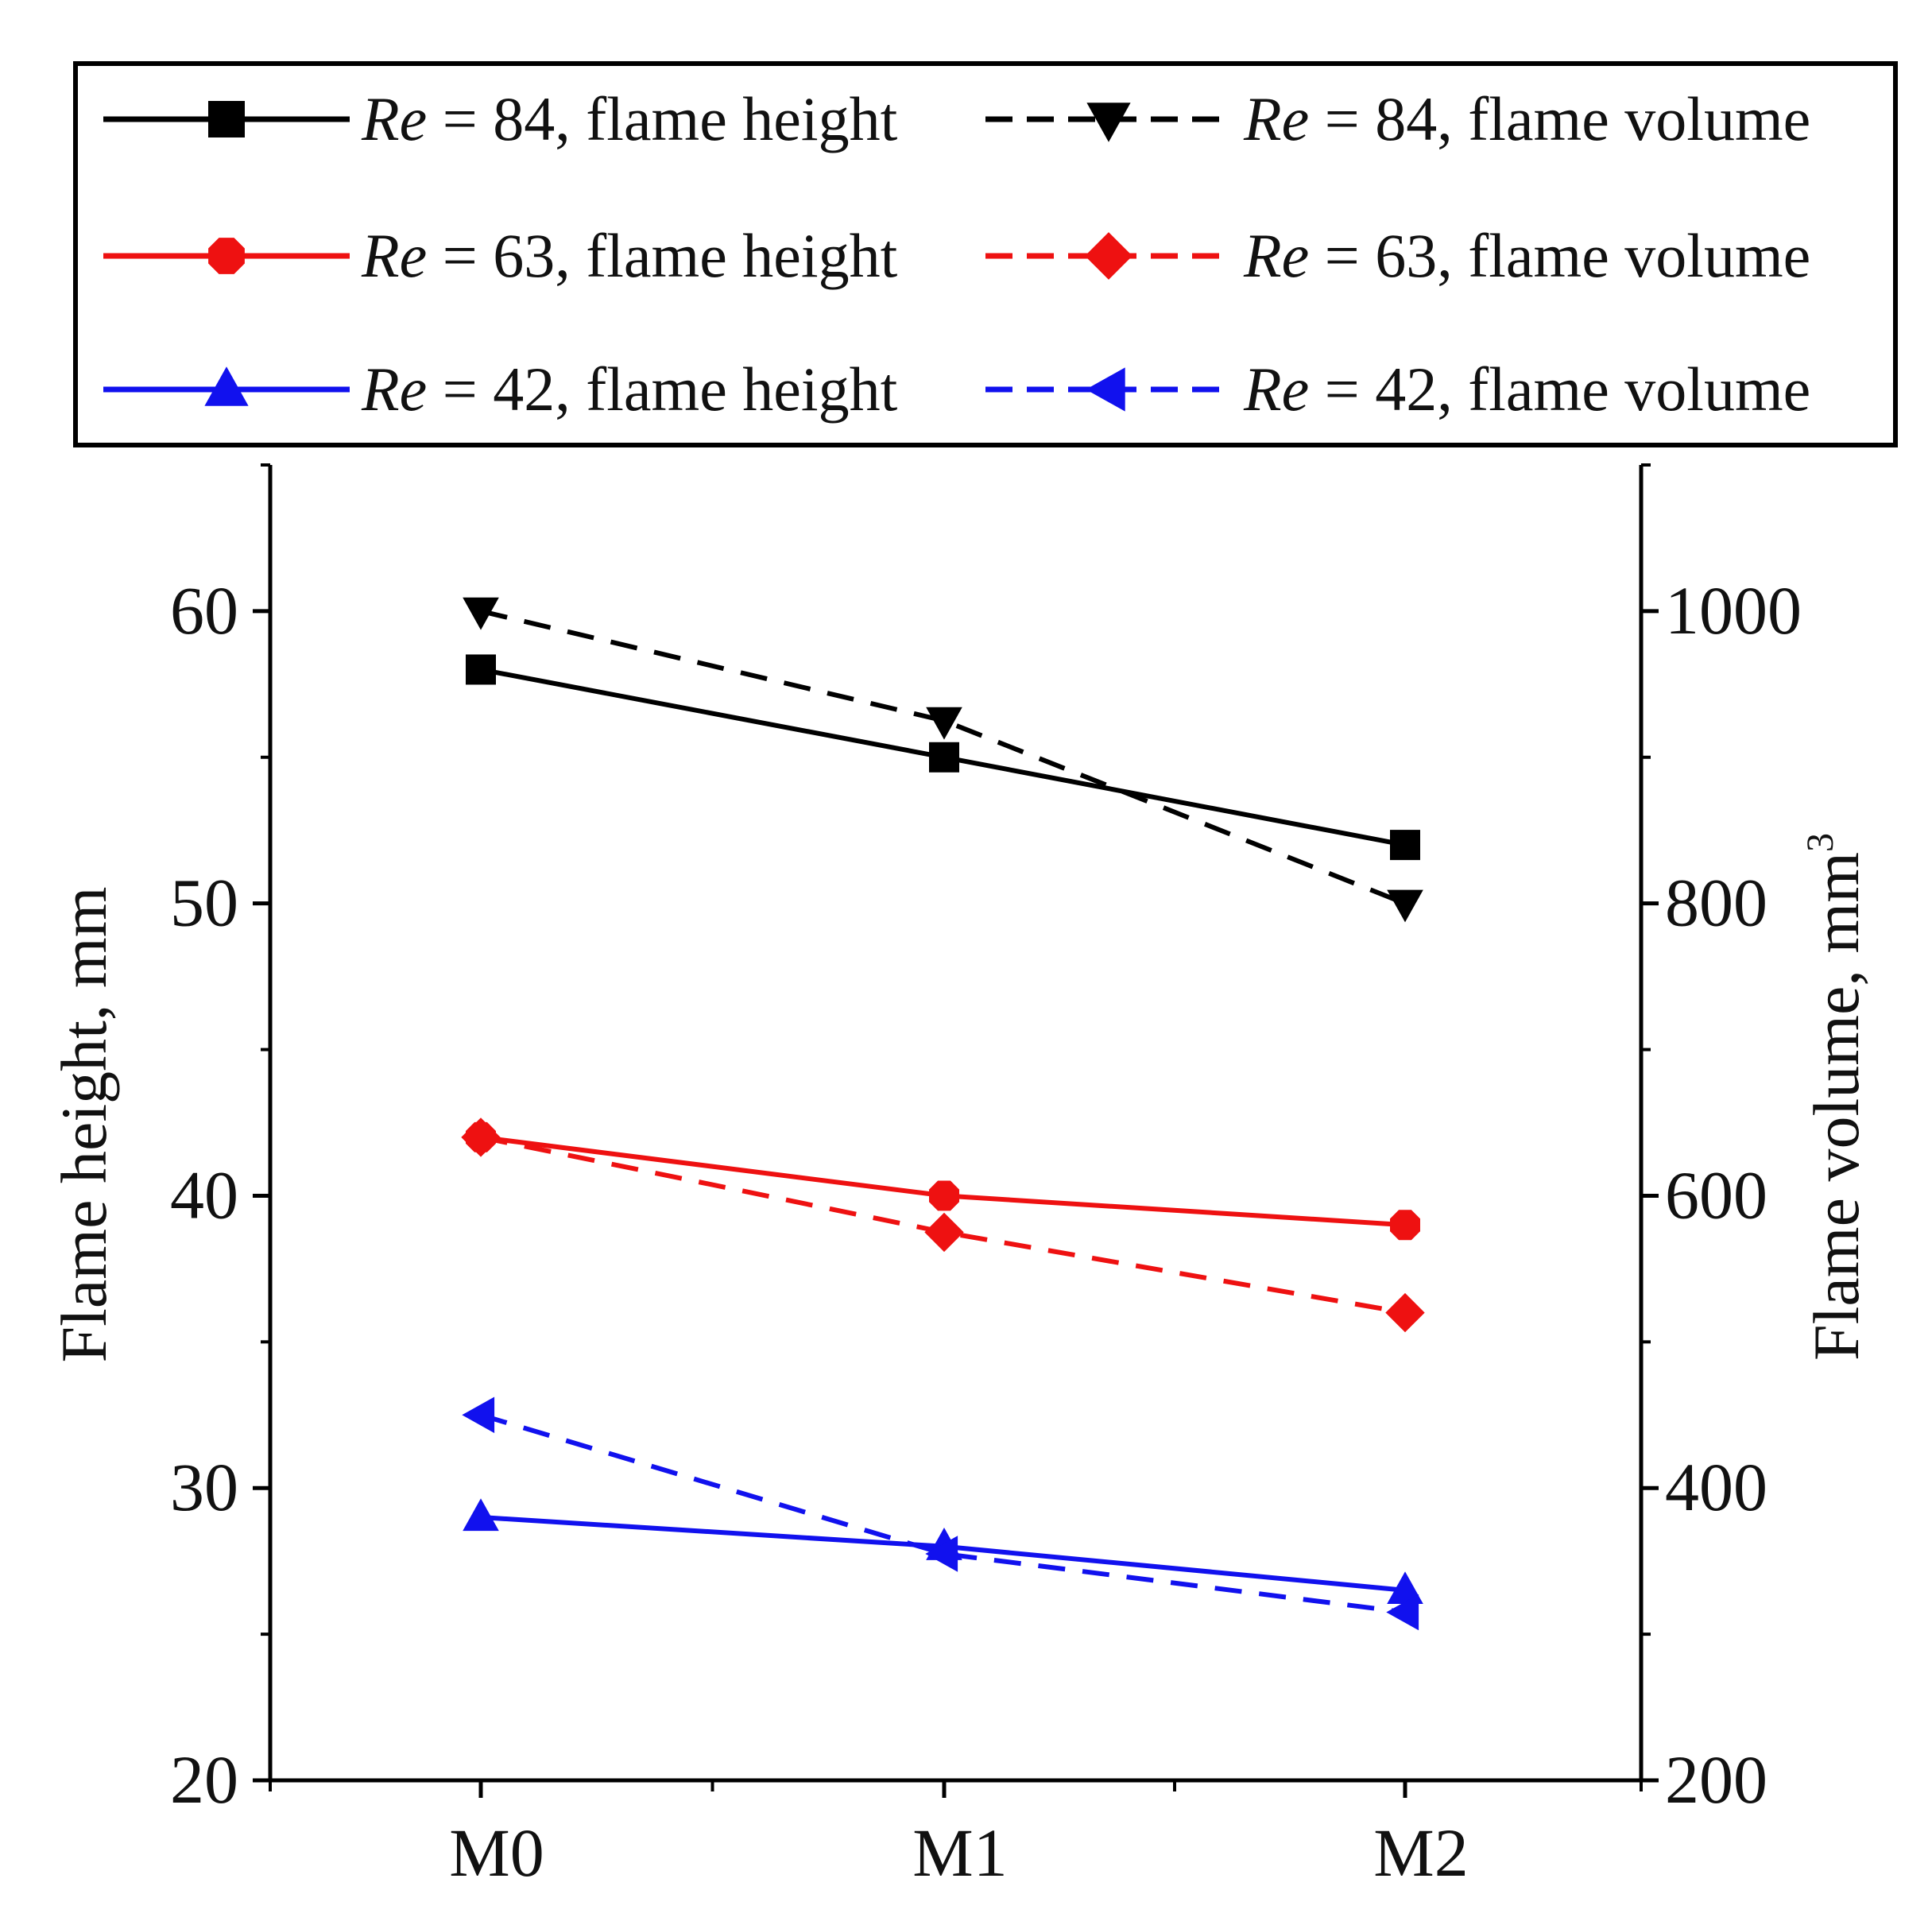 This screenshot has height=1925, width=1932. Describe the element at coordinates (959, 1853) in the screenshot. I see `x-axis-tick-label: M1` at that location.